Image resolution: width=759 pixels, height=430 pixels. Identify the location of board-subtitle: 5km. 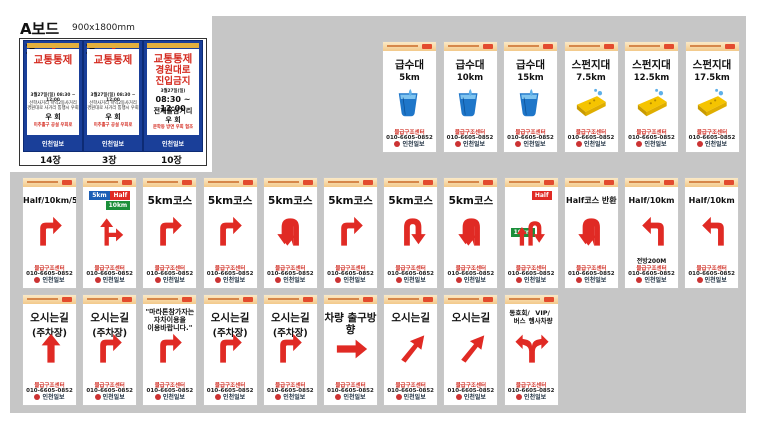
(409, 78).